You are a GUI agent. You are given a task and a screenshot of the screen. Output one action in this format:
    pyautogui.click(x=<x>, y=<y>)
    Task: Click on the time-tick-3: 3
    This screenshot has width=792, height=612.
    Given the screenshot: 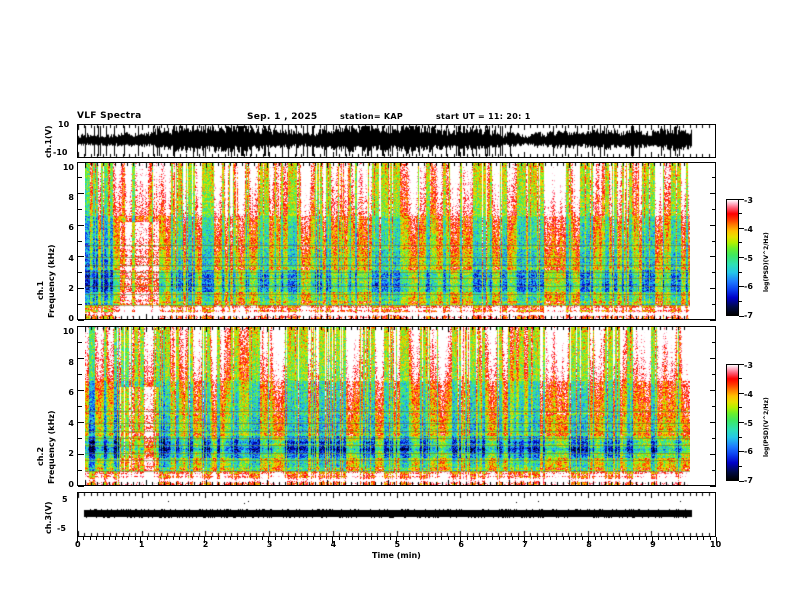 What is the action you would take?
    pyautogui.click(x=269, y=544)
    